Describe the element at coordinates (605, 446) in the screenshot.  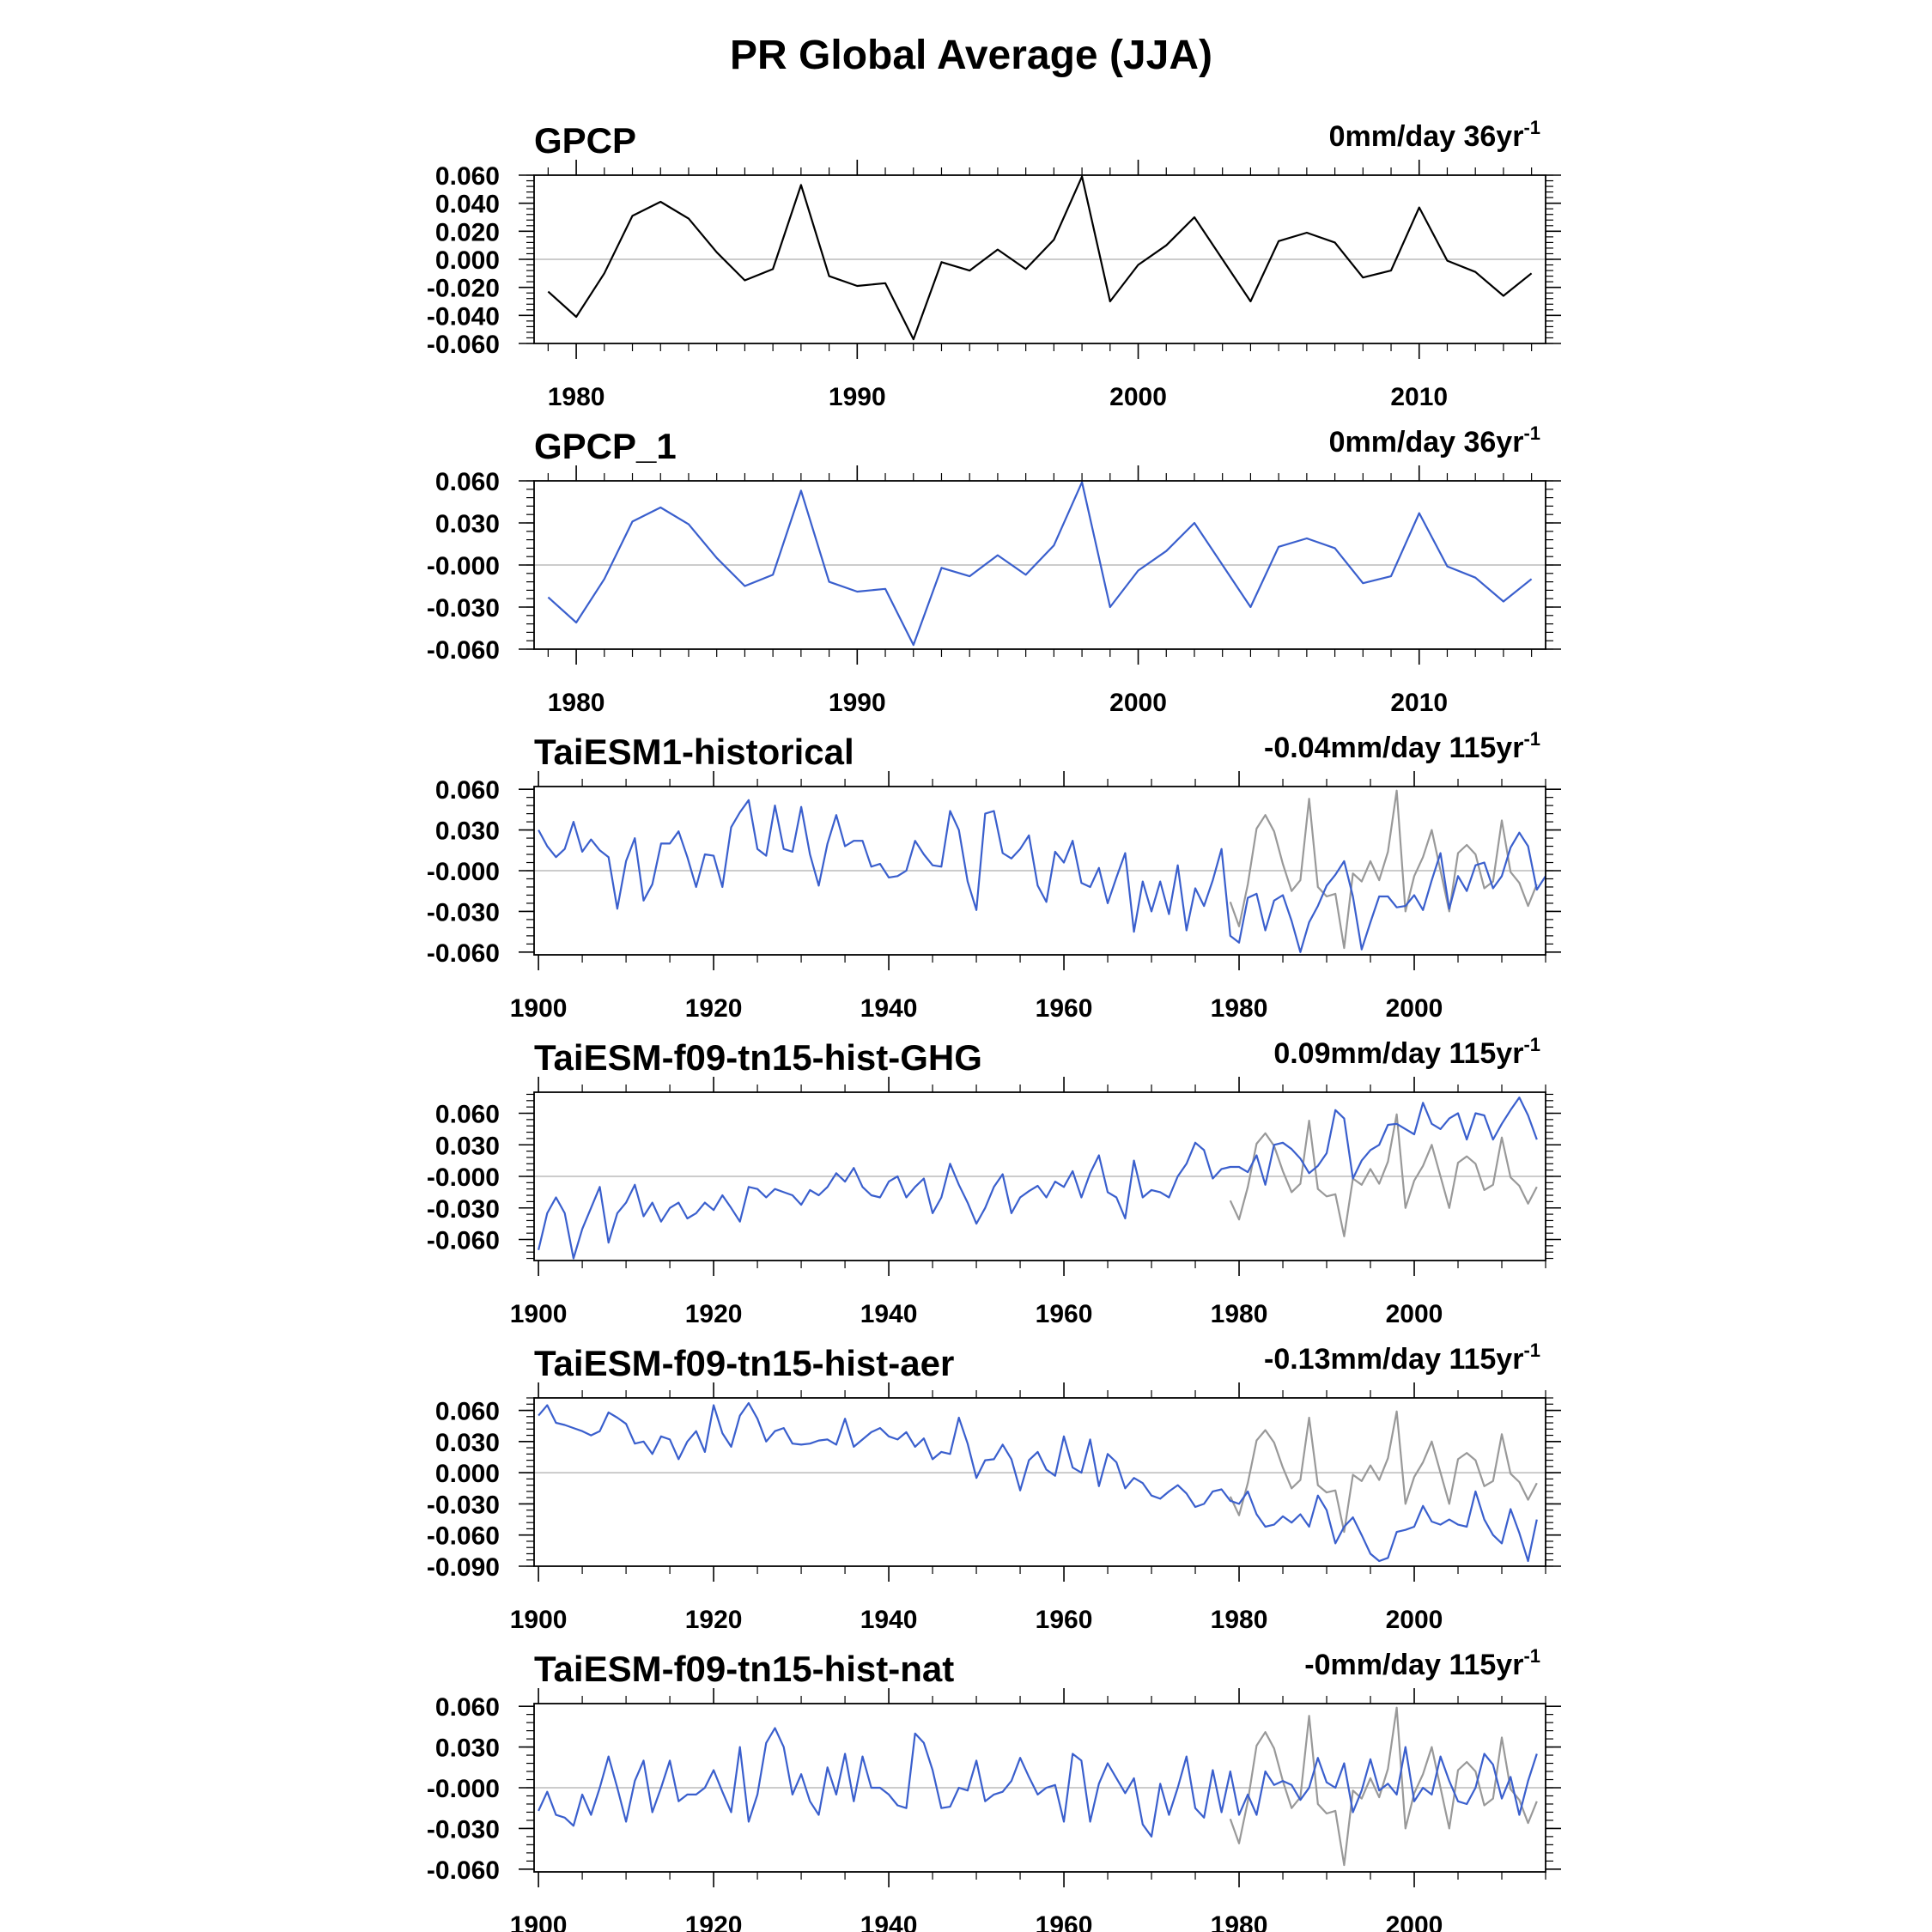
I see `panel-title: GPCP_1` at that location.